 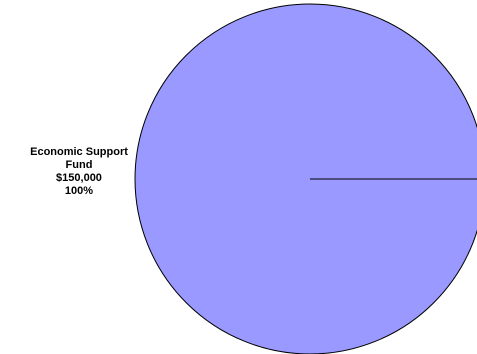 What do you see at coordinates (79, 178) in the screenshot?
I see `slice-label-value: $150,000` at bounding box center [79, 178].